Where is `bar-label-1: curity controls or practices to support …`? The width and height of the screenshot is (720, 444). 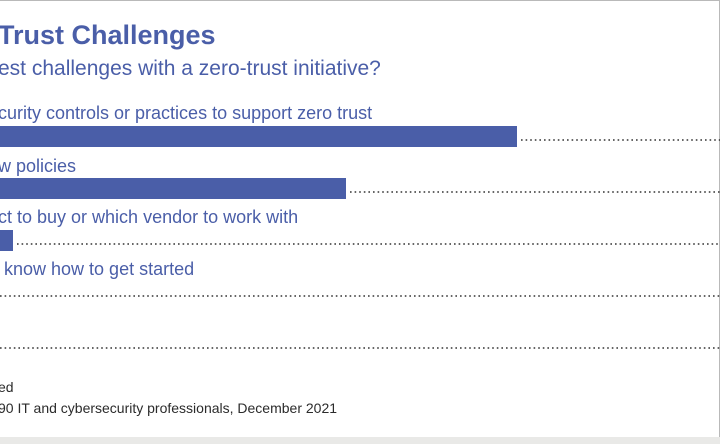 bar-label-1: curity controls or practices to support … is located at coordinates (186, 113).